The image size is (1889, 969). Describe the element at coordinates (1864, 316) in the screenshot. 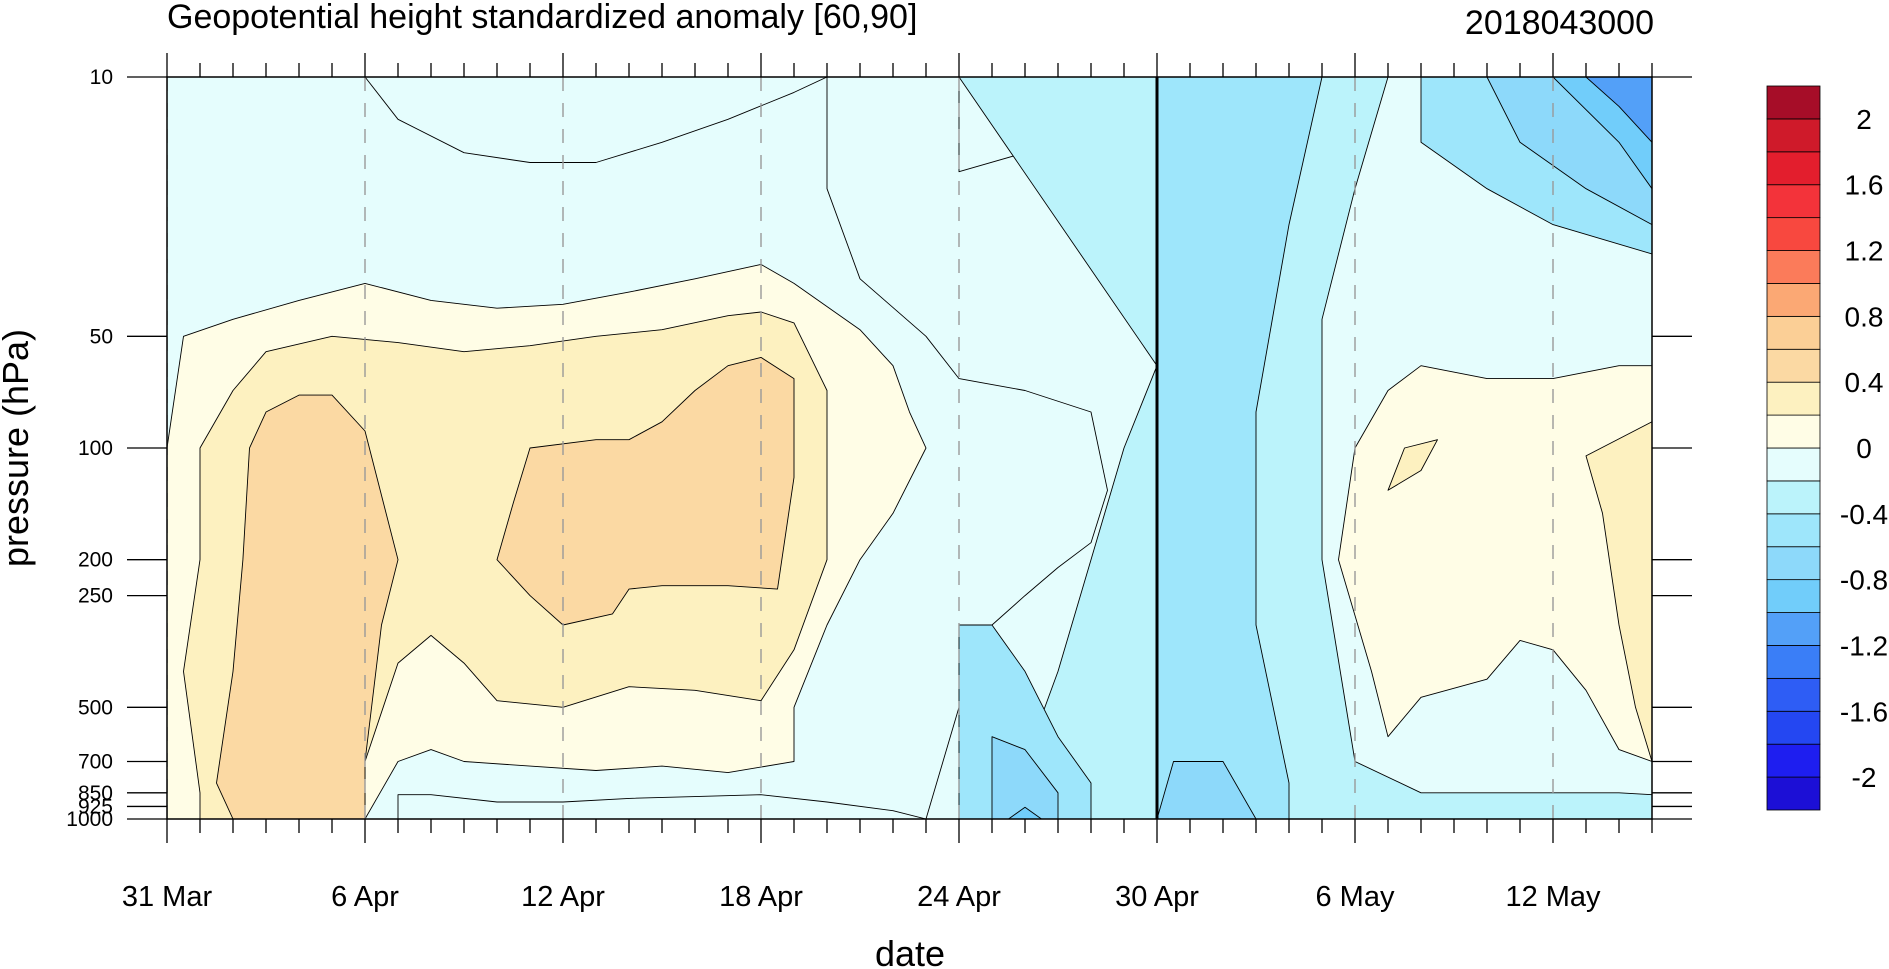

I see `colorbar-label: 0.8` at that location.